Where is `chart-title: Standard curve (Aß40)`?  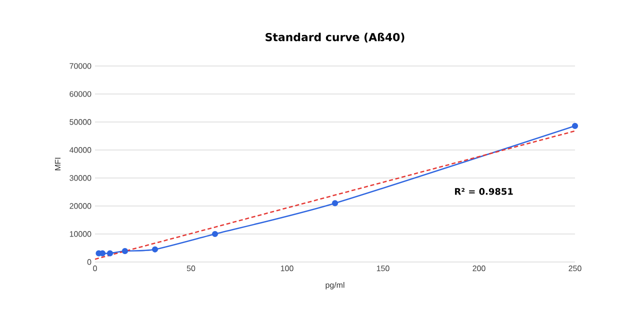 chart-title: Standard curve (Aß40) is located at coordinates (335, 37).